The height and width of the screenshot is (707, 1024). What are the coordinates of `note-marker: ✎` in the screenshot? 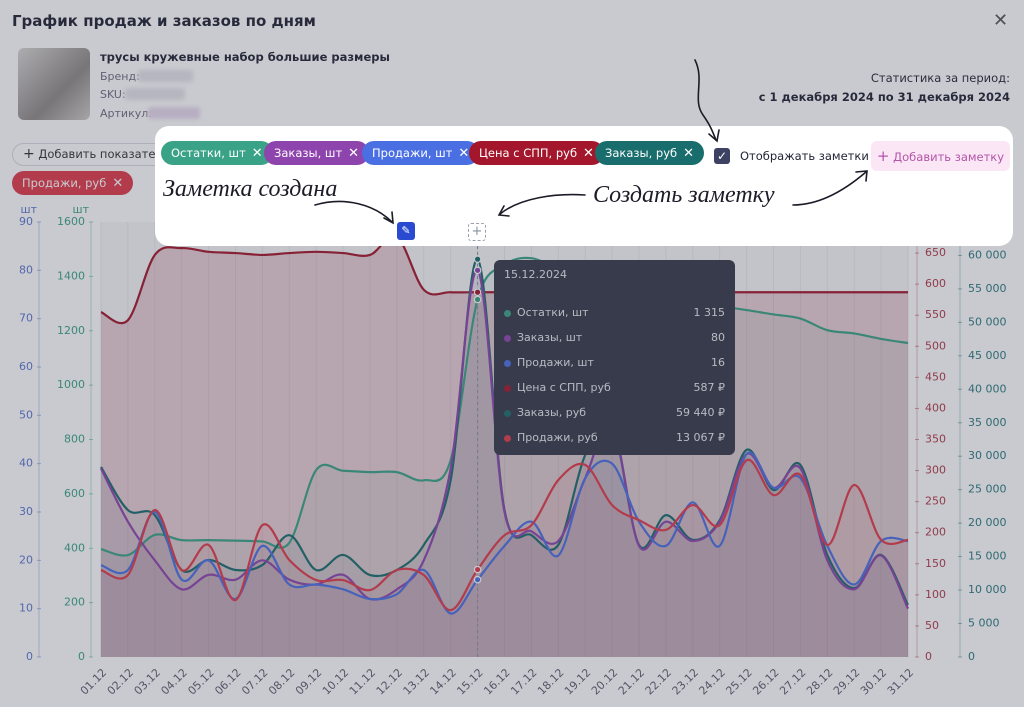 It's located at (406, 231).